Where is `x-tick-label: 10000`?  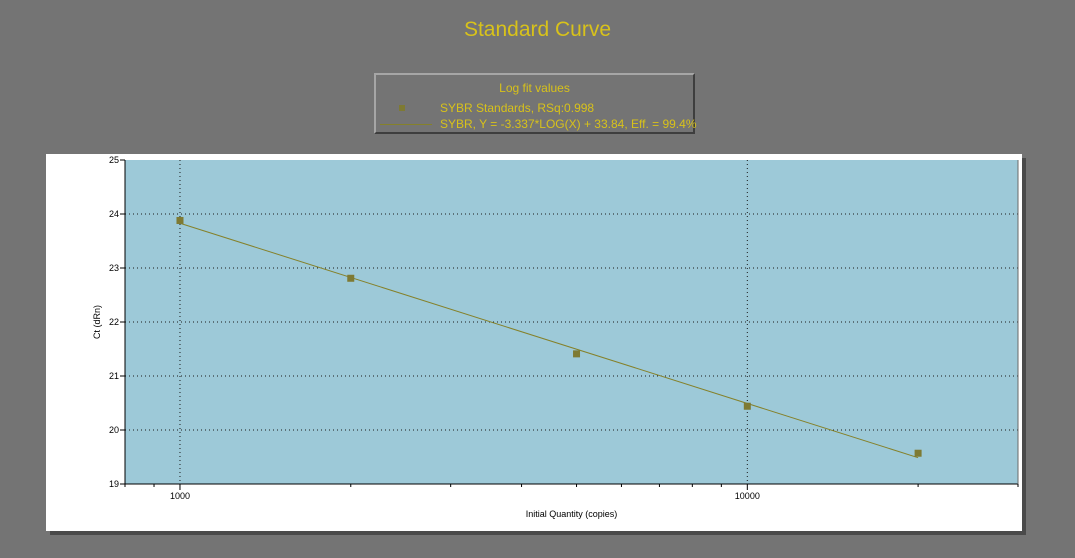
x-tick-label: 10000 is located at coordinates (747, 496).